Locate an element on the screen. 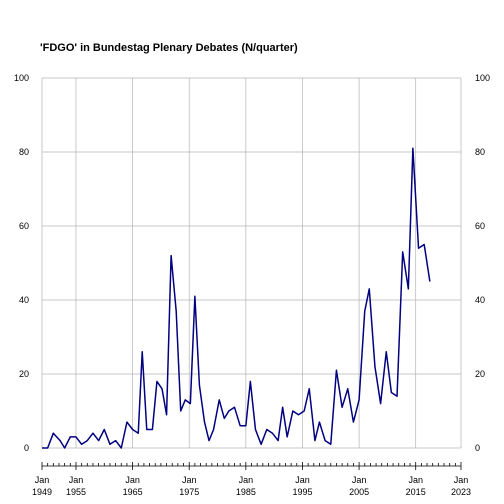 The image size is (504, 504). y-tick-label-right-80: 80 is located at coordinates (480, 152).